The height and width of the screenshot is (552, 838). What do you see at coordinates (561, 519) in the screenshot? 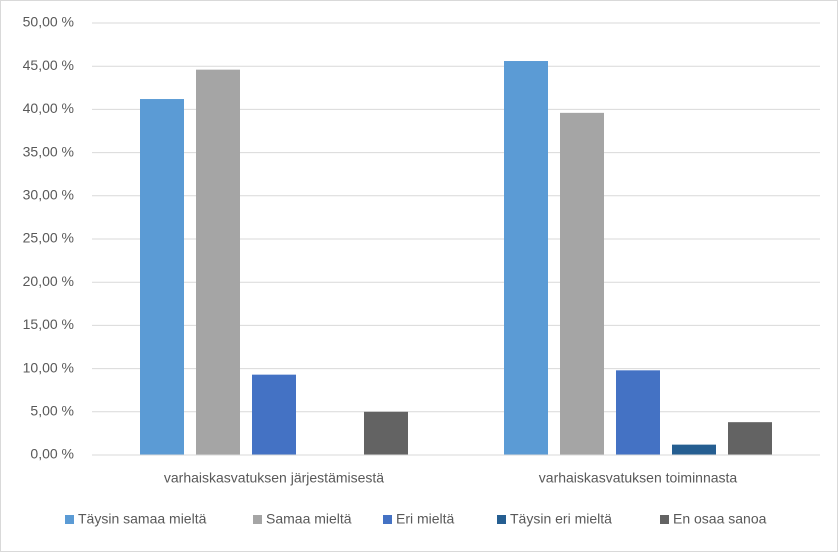
I see `legend-label: Täysin eri mieltä` at bounding box center [561, 519].